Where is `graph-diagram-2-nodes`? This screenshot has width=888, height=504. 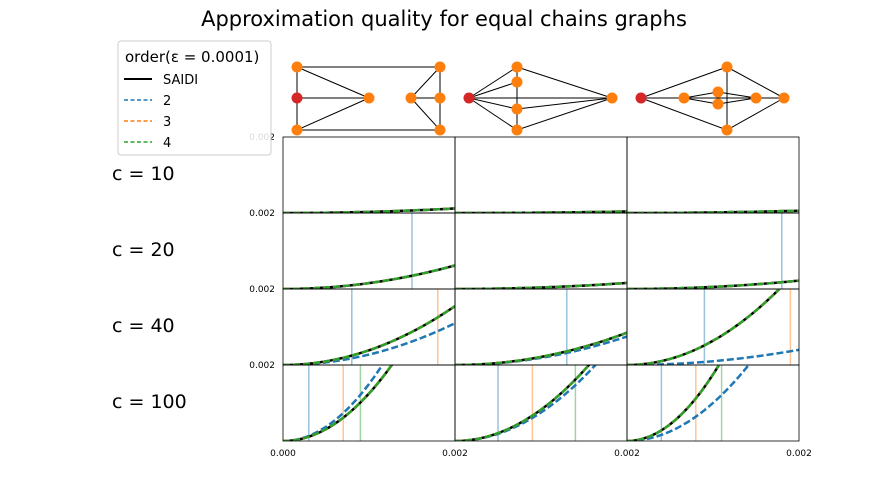
graph-diagram-2-nodes is located at coordinates (540, 98).